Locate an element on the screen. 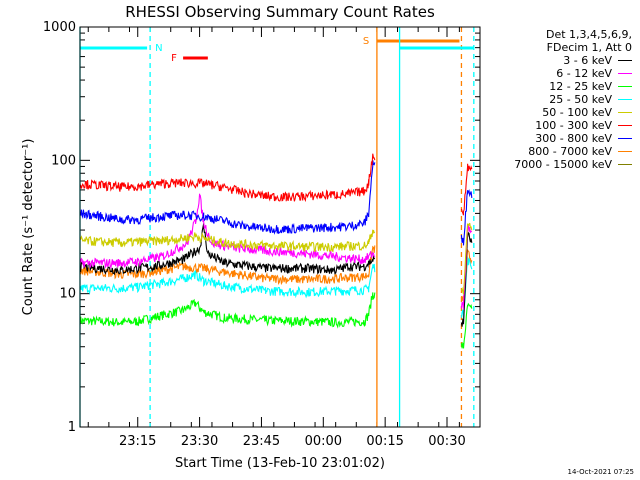 The width and height of the screenshot is (640, 480). x-tick-label: 00:15 is located at coordinates (384, 441).